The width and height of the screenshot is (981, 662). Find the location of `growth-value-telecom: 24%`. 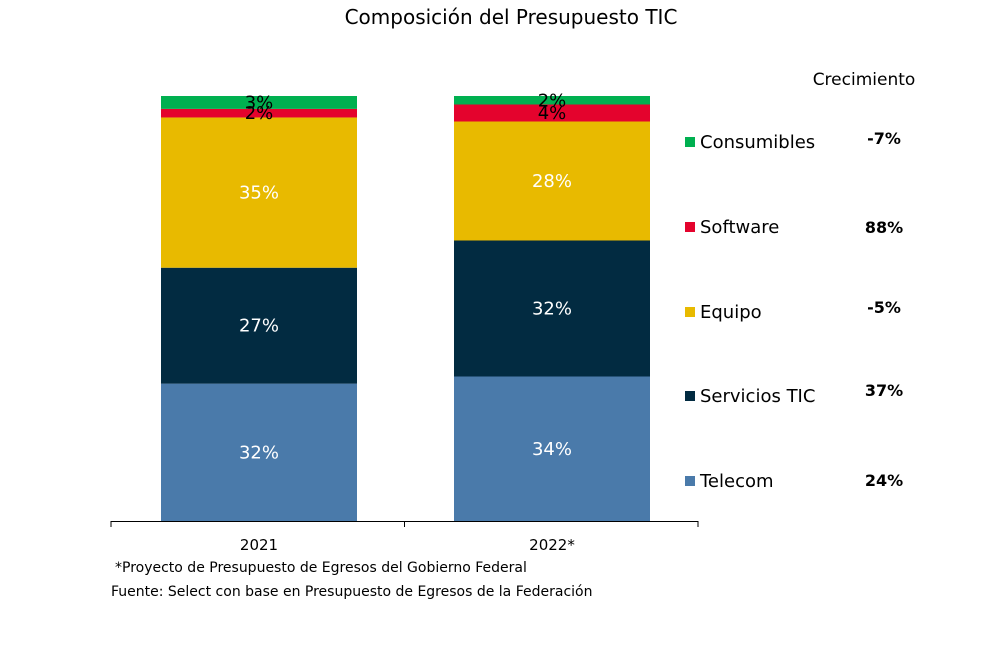

growth-value-telecom: 24% is located at coordinates (884, 480).